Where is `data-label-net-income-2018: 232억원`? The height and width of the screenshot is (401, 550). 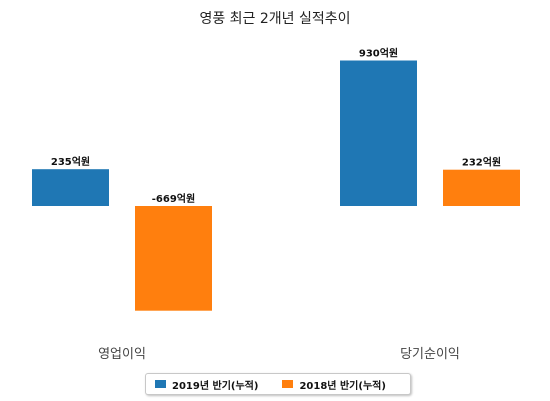 data-label-net-income-2018: 232억원 is located at coordinates (481, 162).